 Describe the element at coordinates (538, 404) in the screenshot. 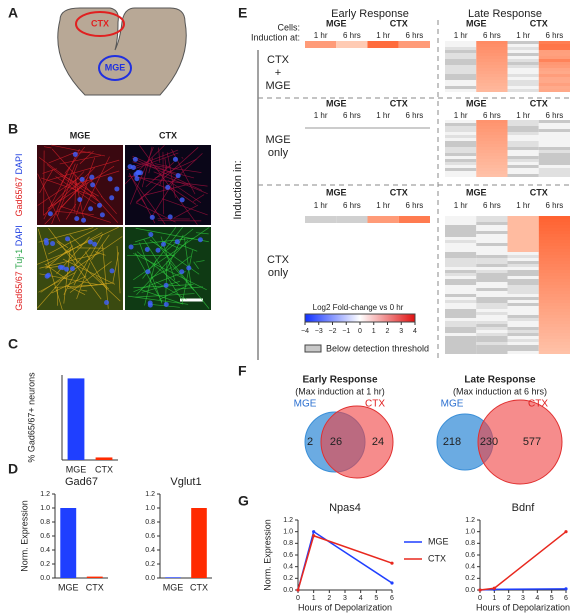

I see `venn-set-label: CTX` at that location.